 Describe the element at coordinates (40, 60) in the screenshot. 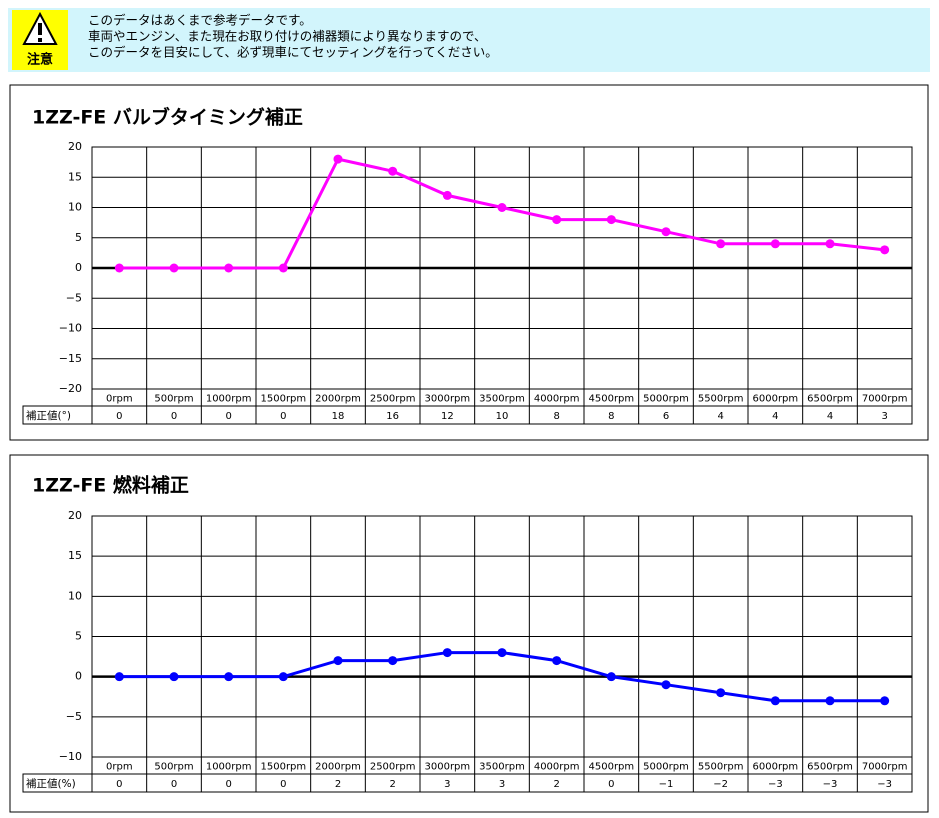

I see `notice-label: 注意` at that location.